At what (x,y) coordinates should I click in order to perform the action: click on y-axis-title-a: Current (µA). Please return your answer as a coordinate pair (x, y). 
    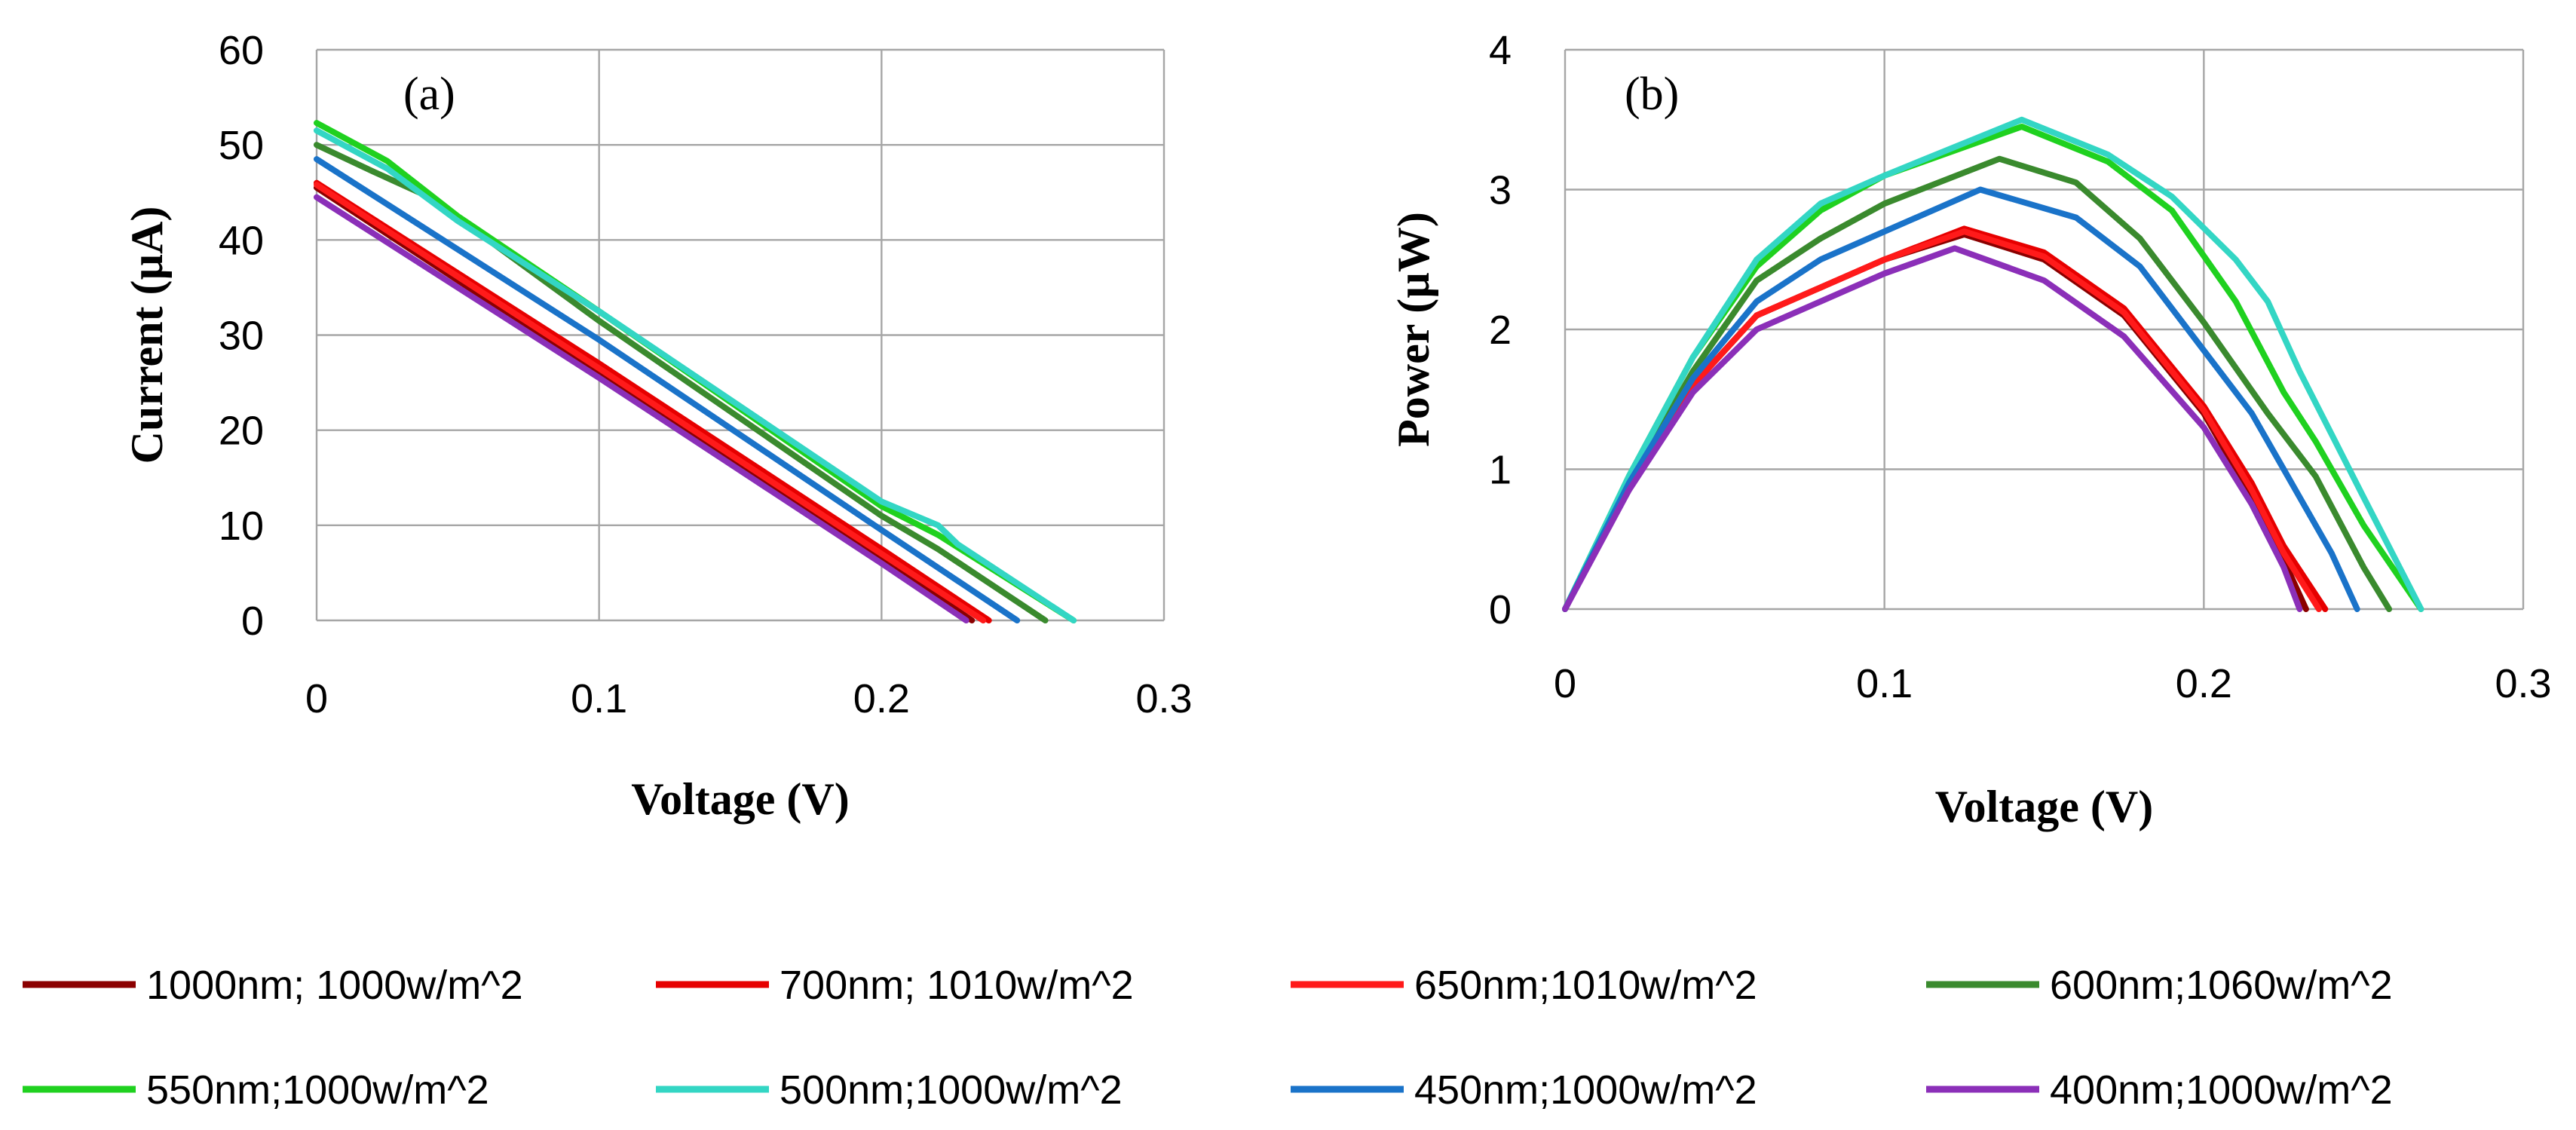
    Looking at the image, I should click on (147, 335).